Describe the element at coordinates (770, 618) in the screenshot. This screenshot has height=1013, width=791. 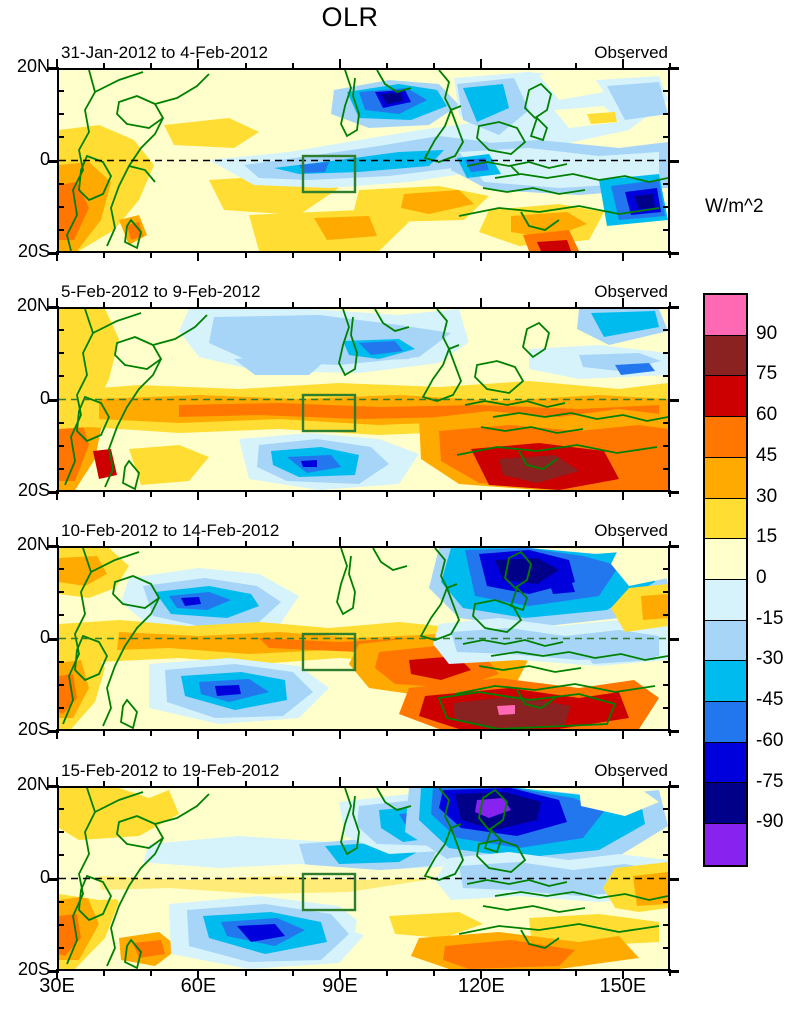
I see `colorbar-tick-label: -15` at that location.